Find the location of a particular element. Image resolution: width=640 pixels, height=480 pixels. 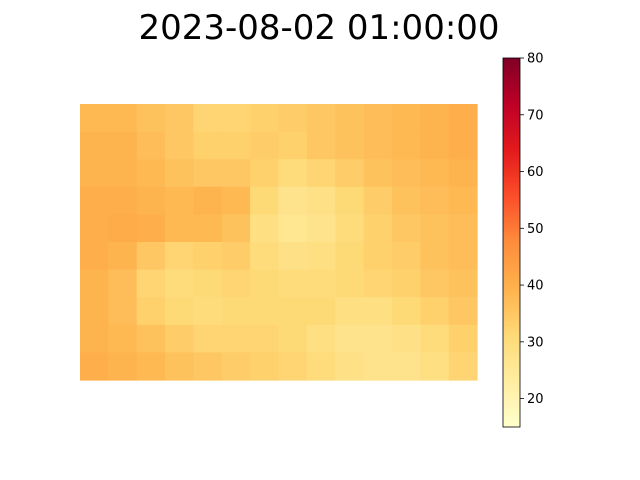

colorbar-tick-label: 40 is located at coordinates (535, 286).